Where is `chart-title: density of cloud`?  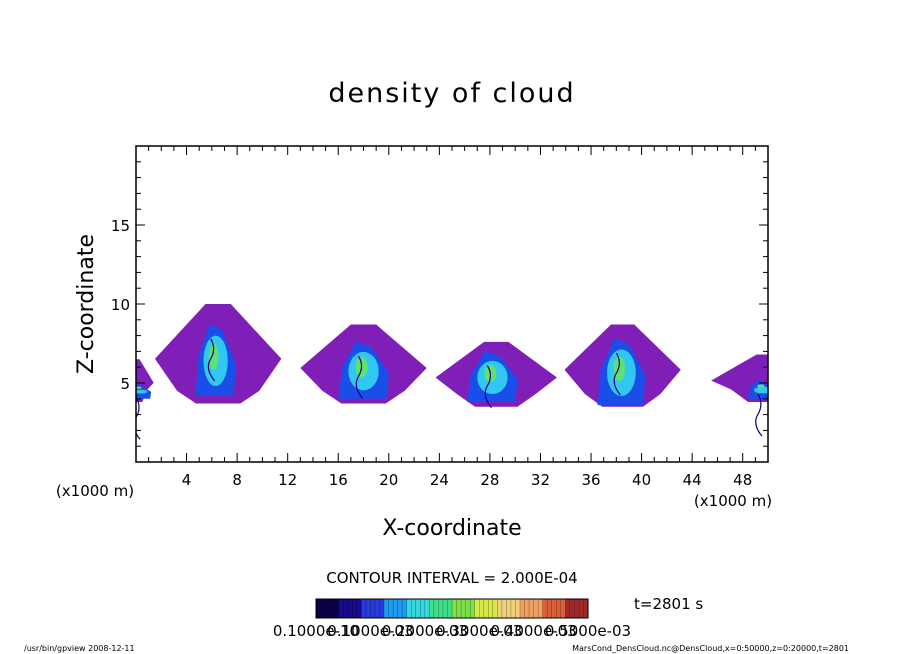 chart-title: density of cloud is located at coordinates (451, 93).